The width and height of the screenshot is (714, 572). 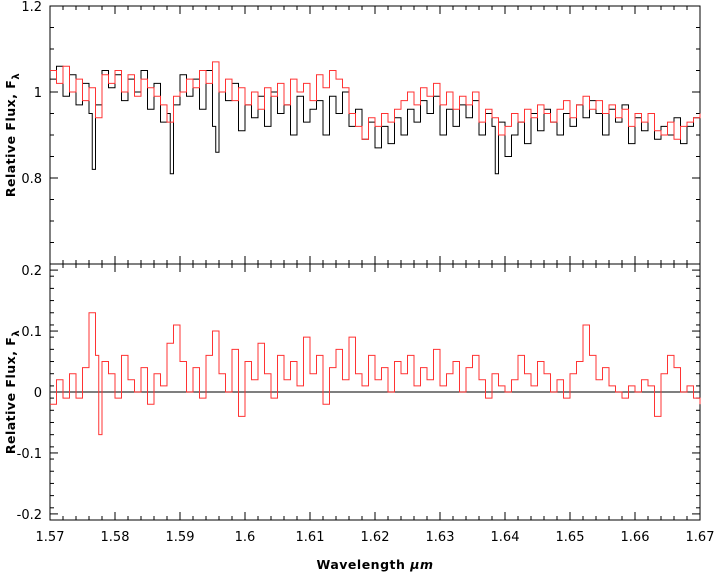 I want to click on x-tick-label: 1.57, so click(x=50, y=537).